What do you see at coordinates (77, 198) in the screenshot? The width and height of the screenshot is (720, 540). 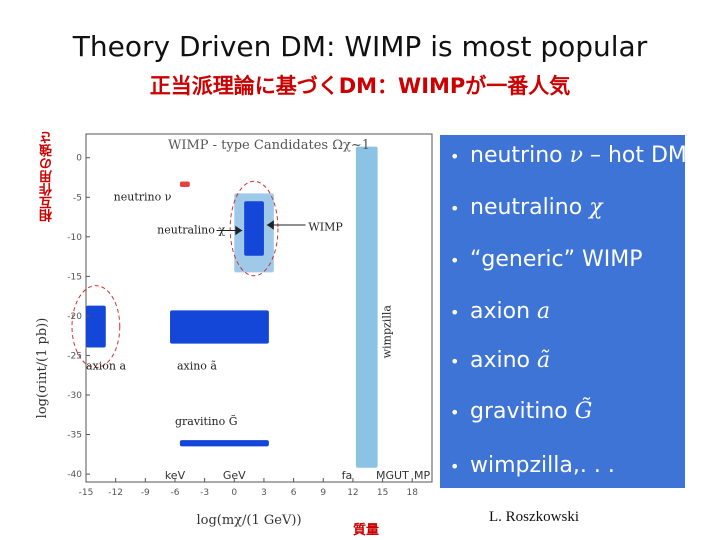 I see `y-tick-label: -5` at bounding box center [77, 198].